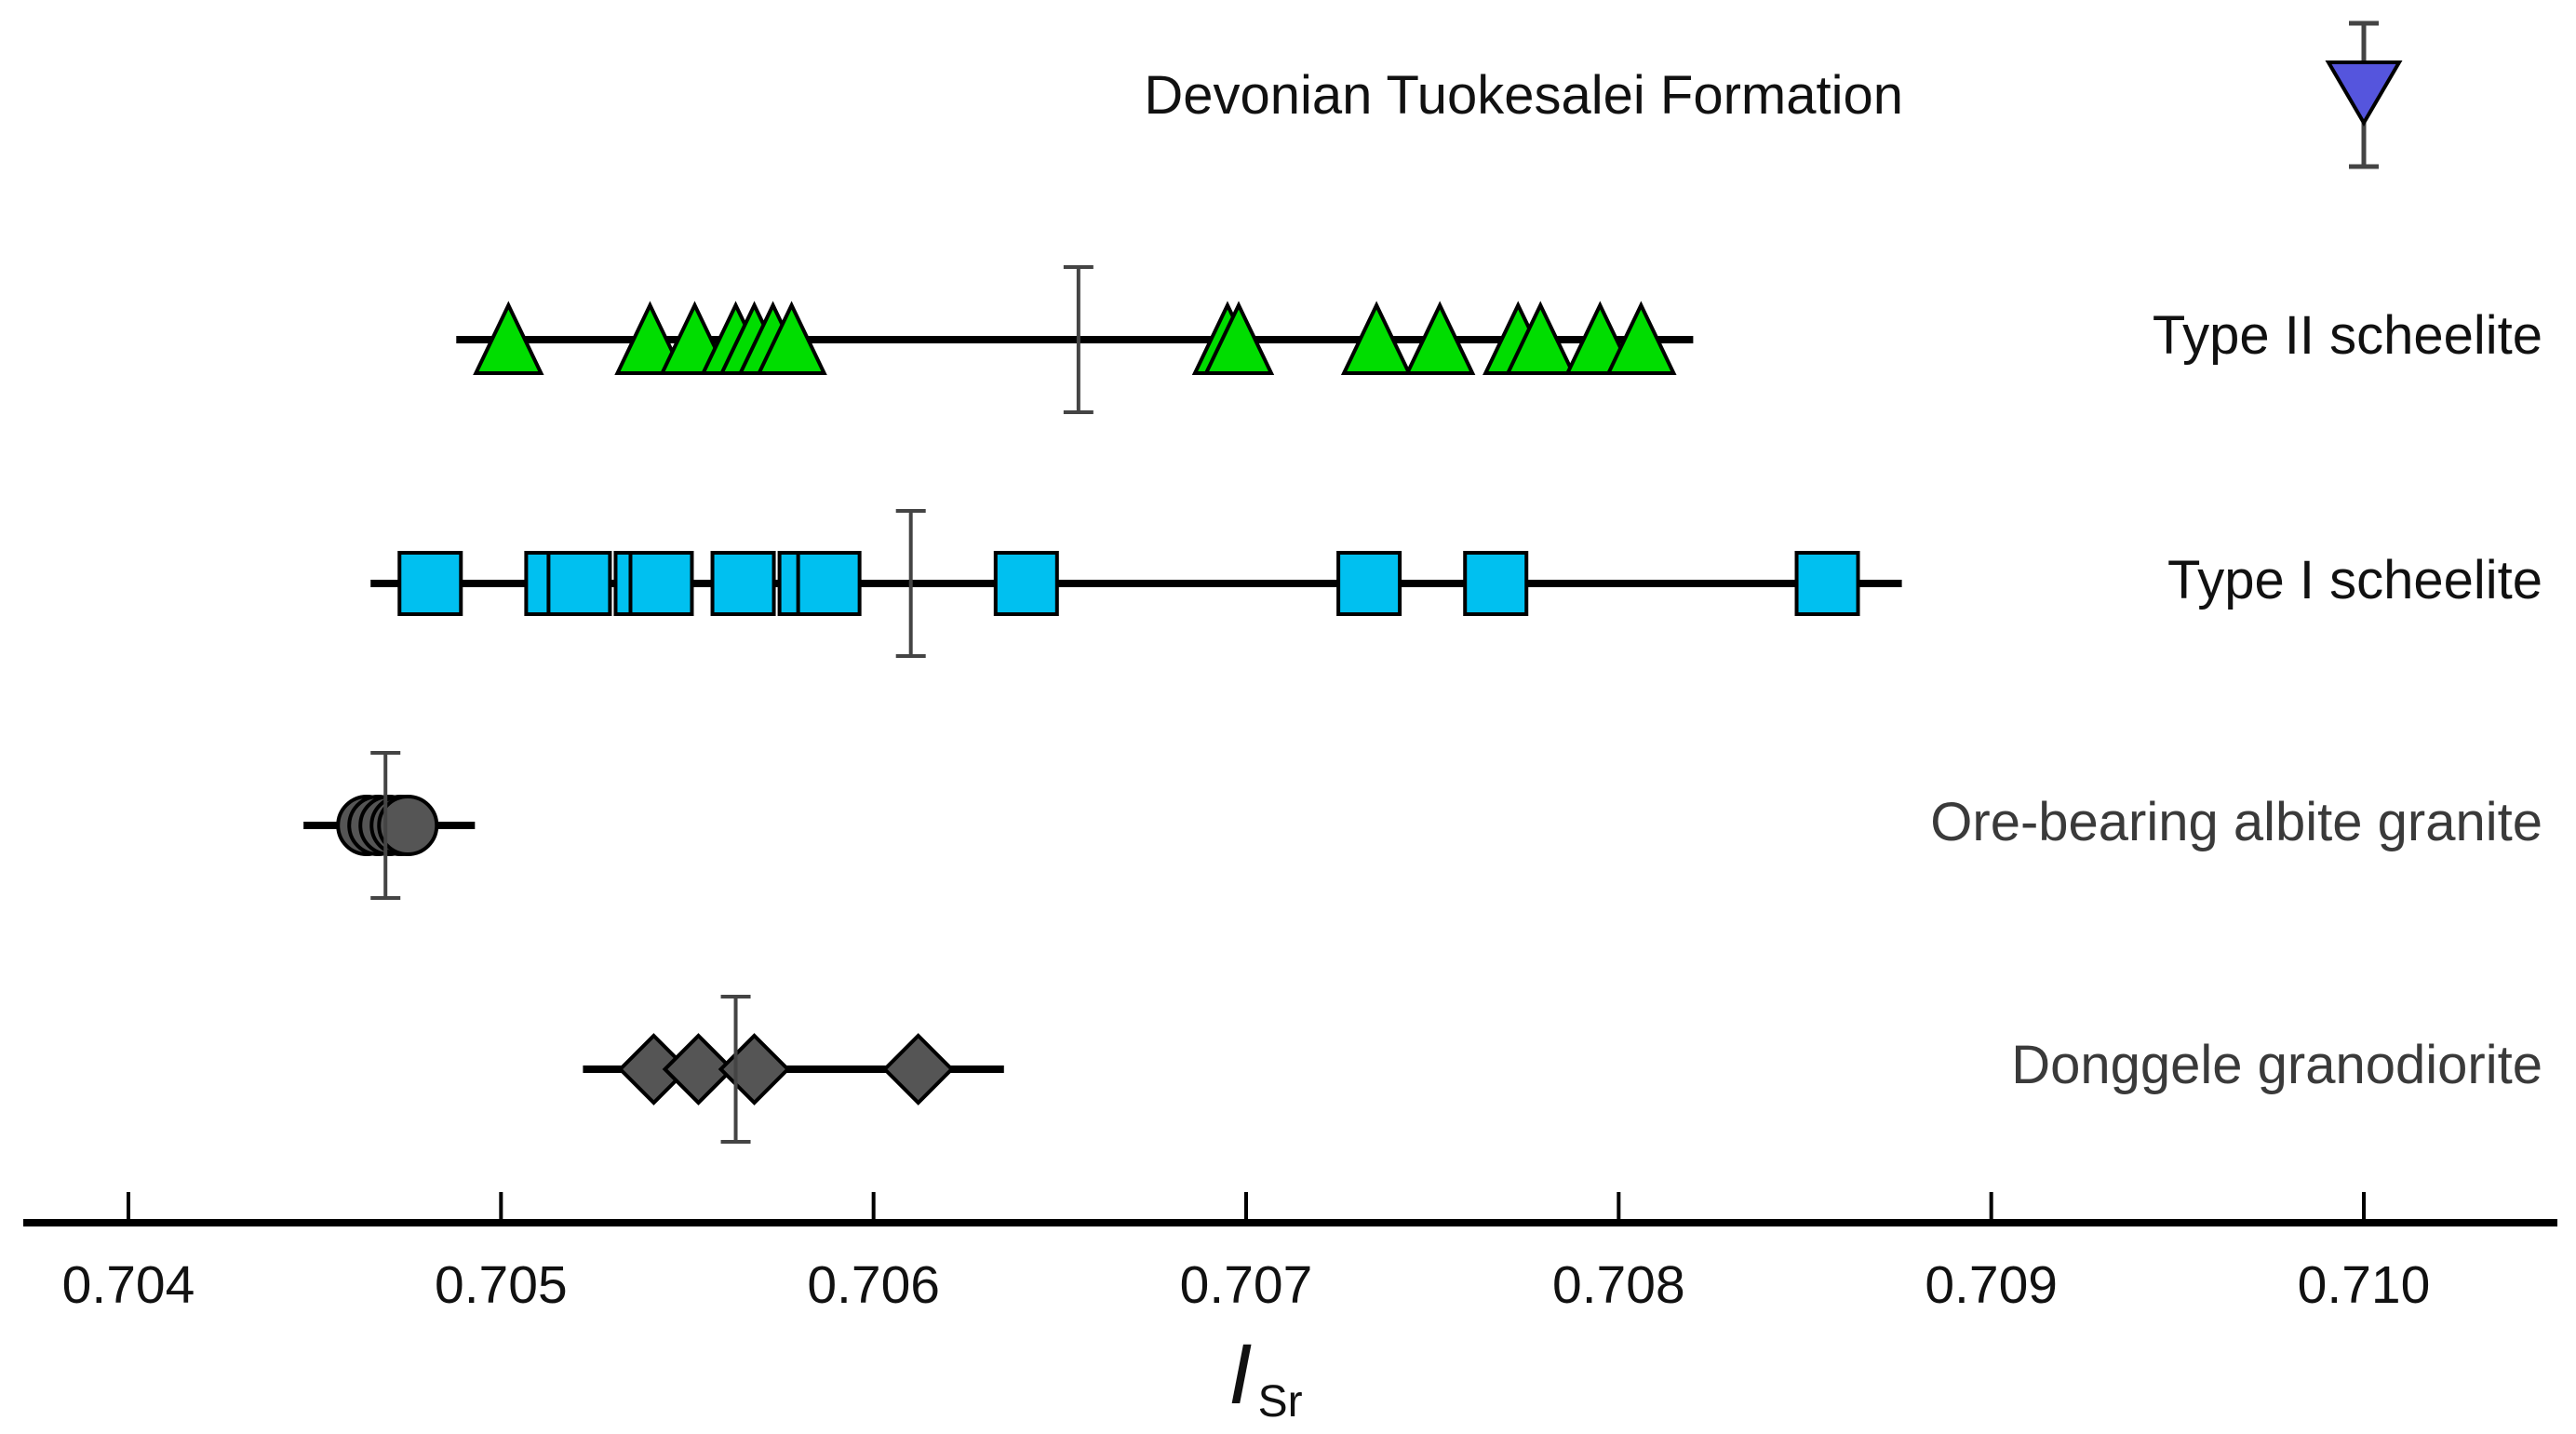  Describe the element at coordinates (2347, 335) in the screenshot. I see `row-label-type-ii: Type II scheelite` at that location.